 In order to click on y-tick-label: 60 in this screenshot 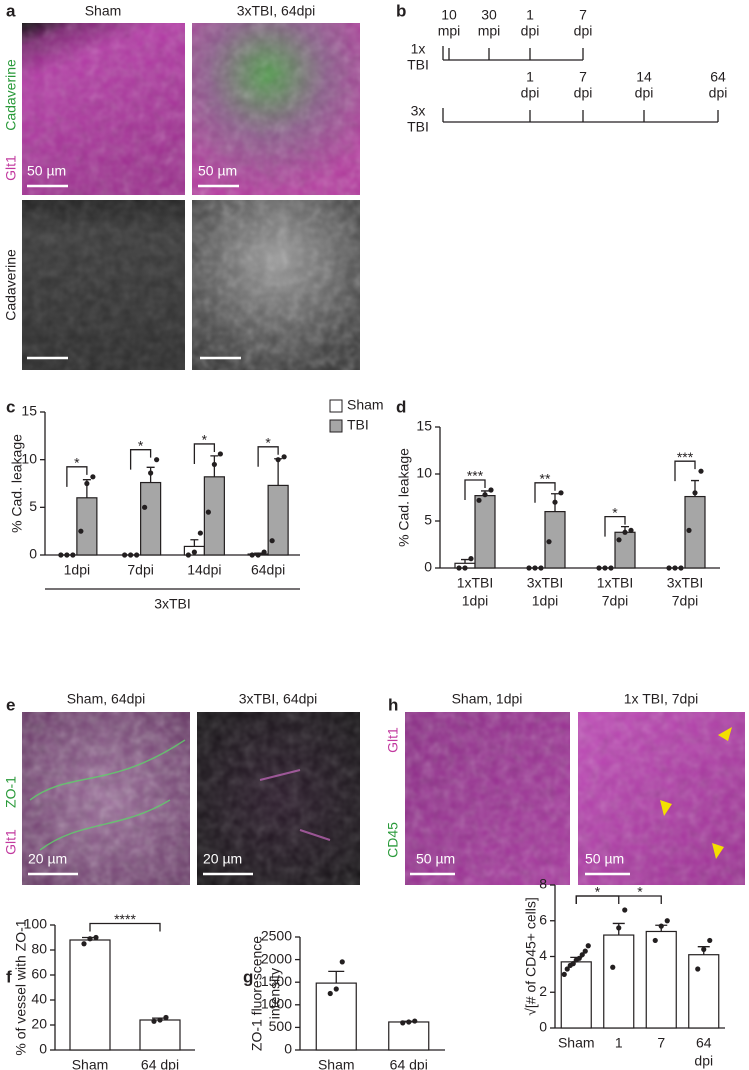, I will do `click(39, 974)`.